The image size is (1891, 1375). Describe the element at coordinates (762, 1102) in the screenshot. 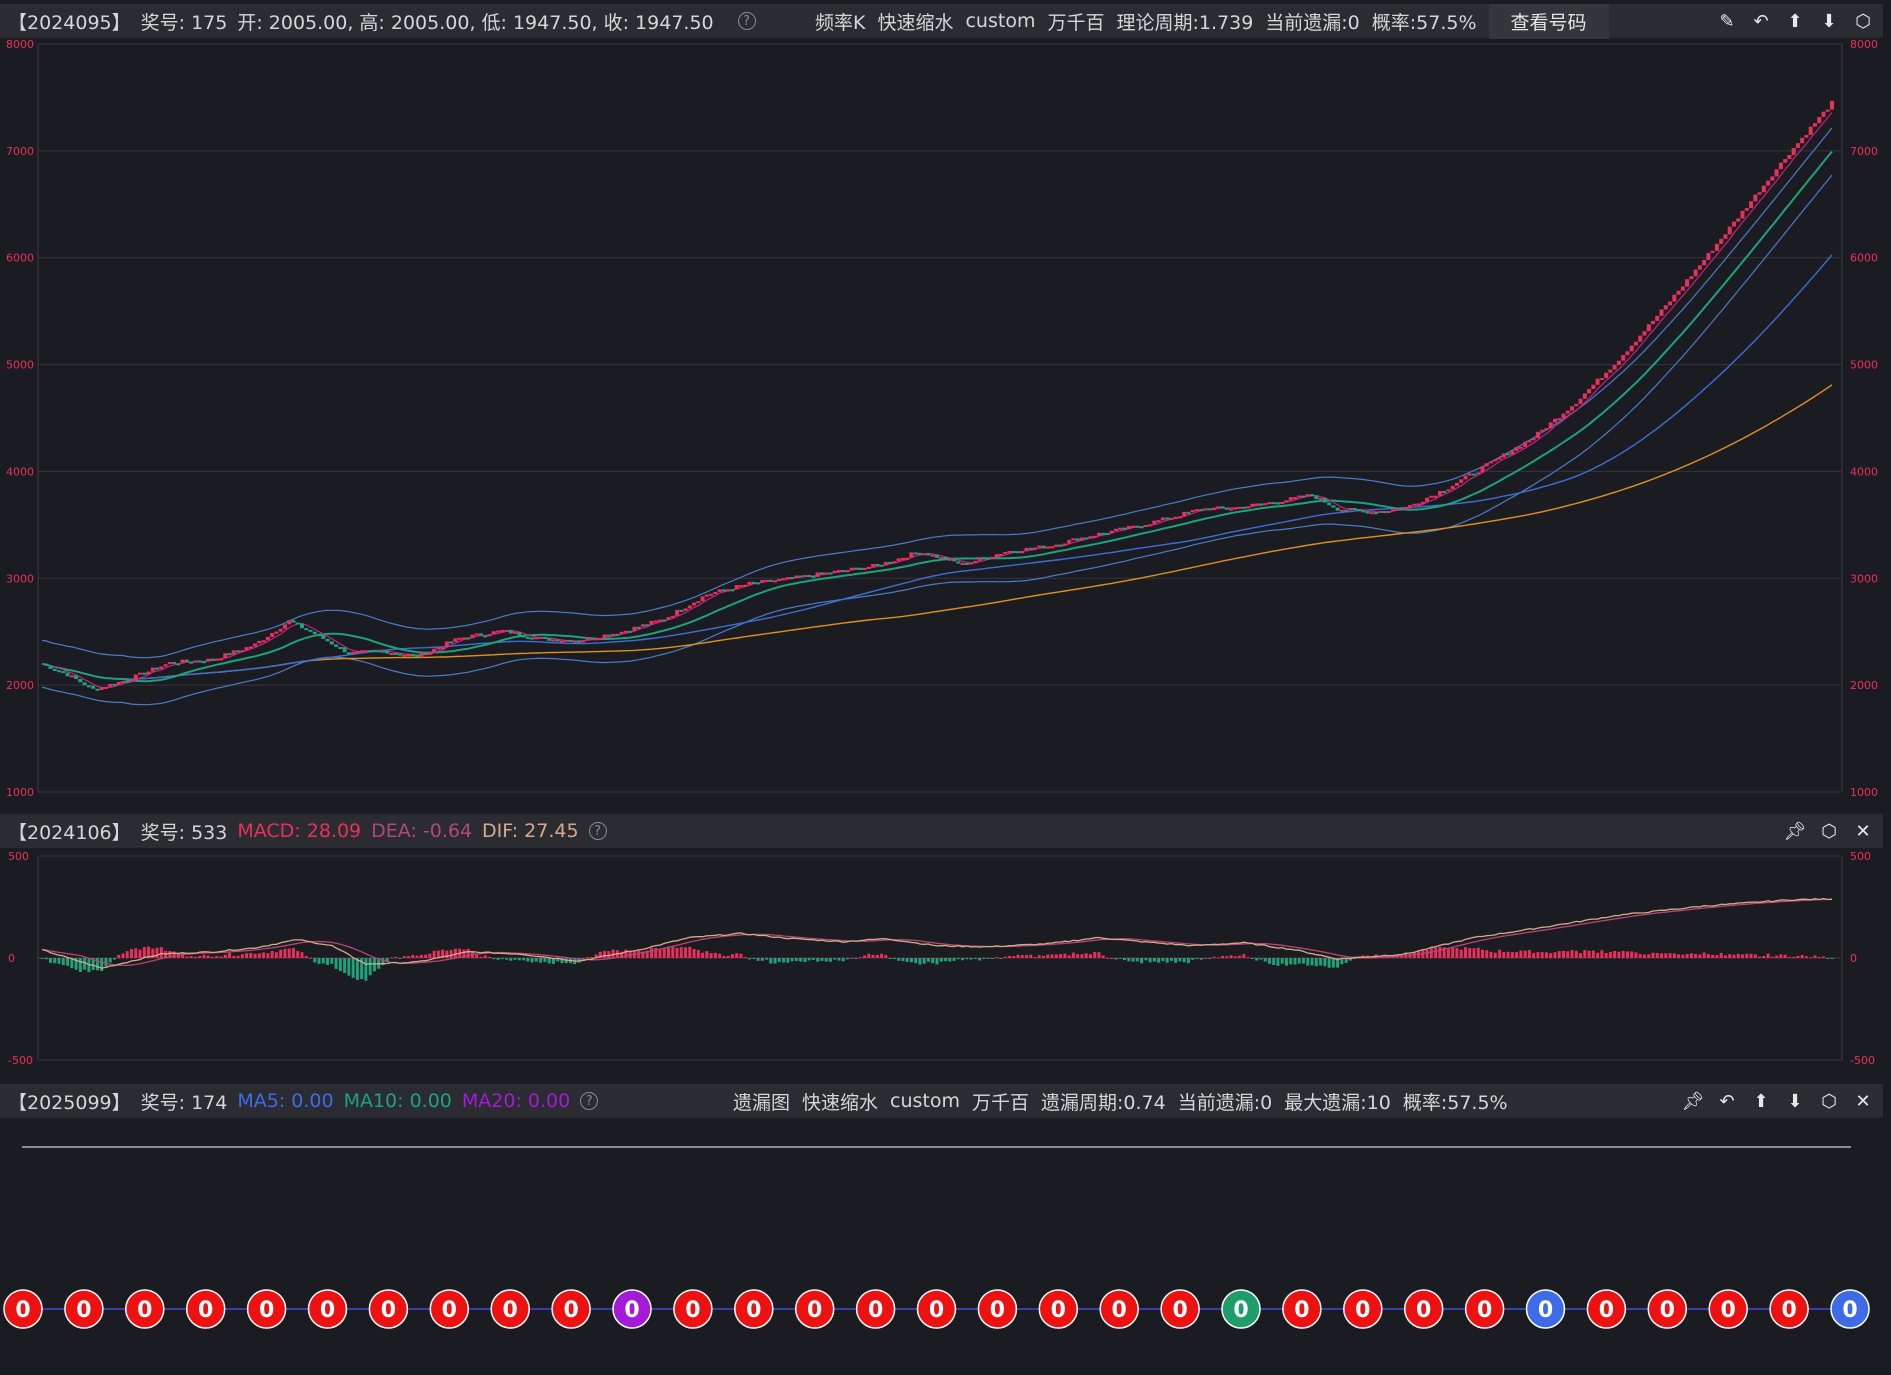

I see `chart-mode: 遗漏图` at that location.